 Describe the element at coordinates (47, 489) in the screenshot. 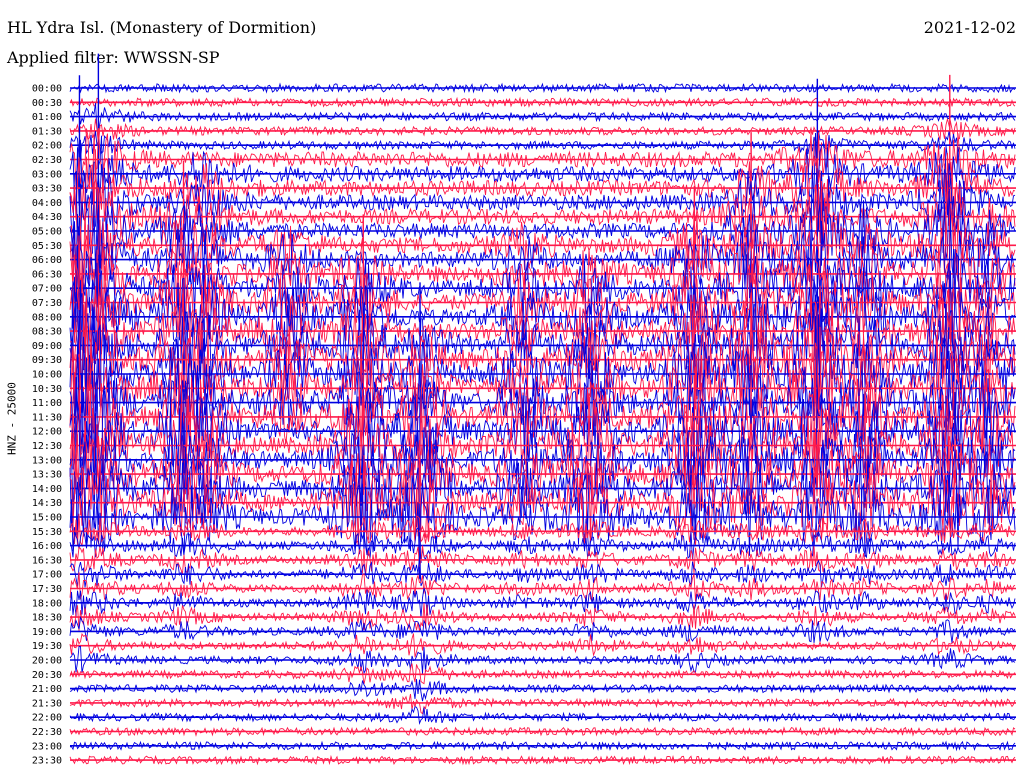

I see `time-label: 14:00` at that location.